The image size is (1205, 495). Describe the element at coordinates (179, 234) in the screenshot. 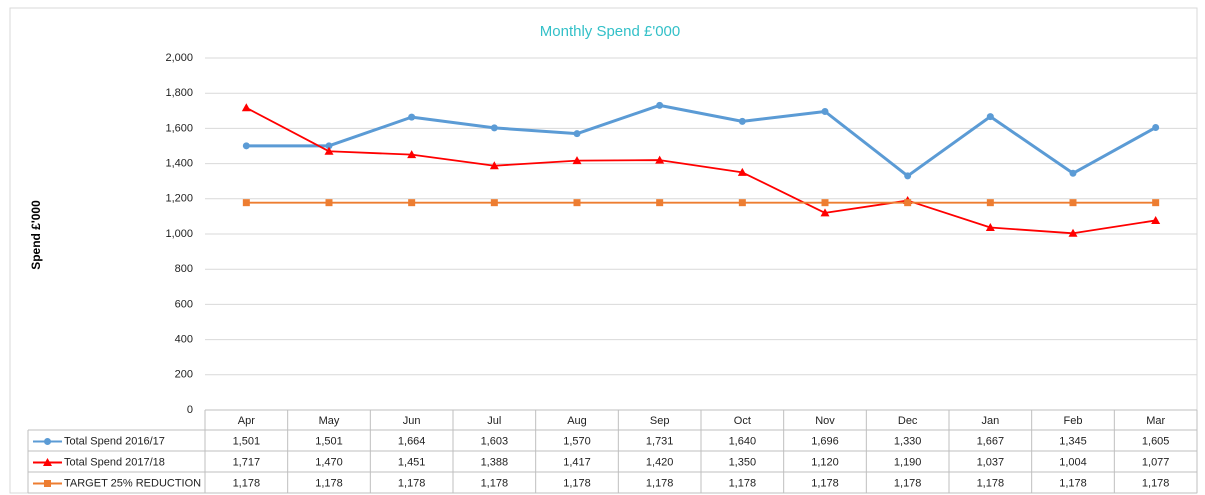

I see `y-tick-label: 1,000` at that location.